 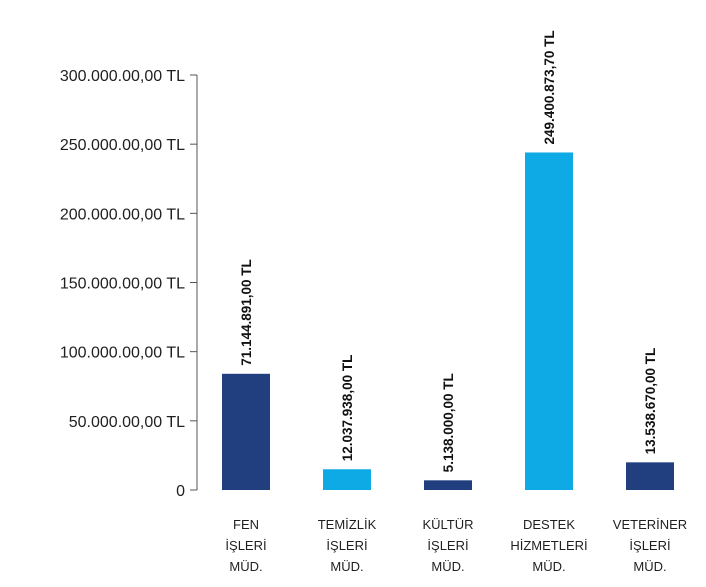 I want to click on x-tick-label: KÜLTÜR İŞLERİ MÜD., so click(x=447, y=545).